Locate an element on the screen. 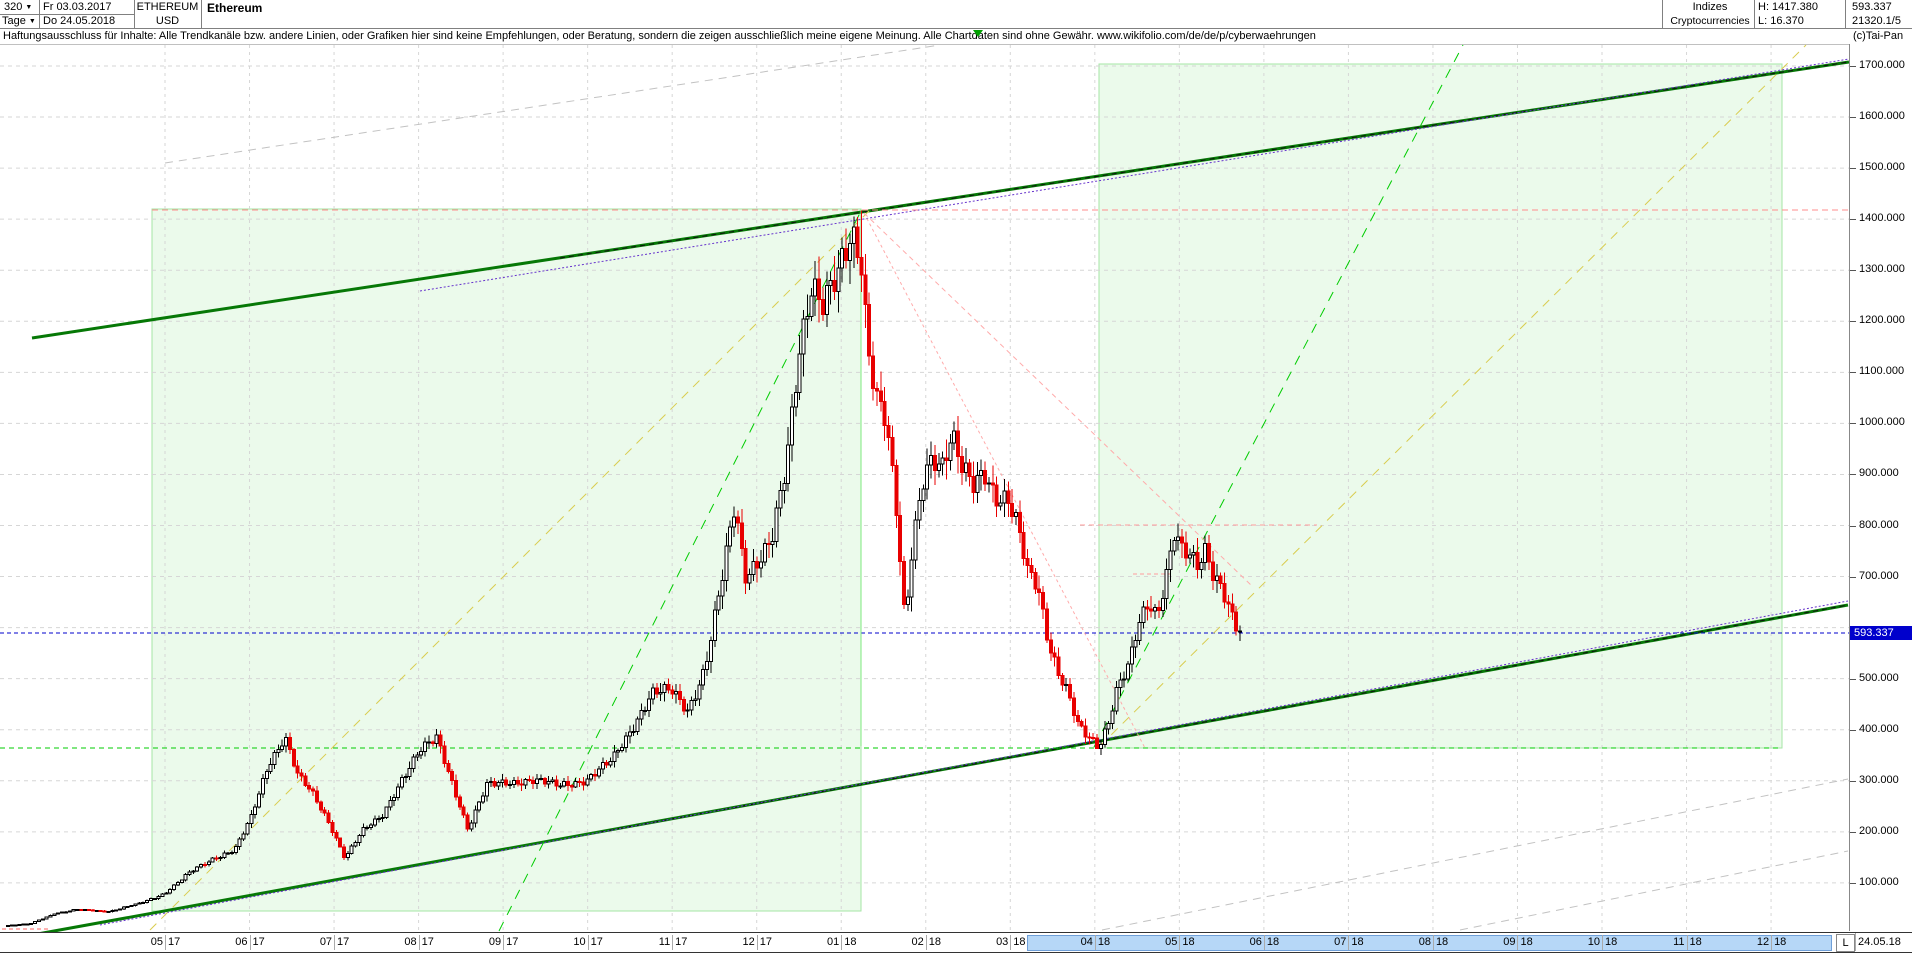  header-secondary-value: 21320.1/5 is located at coordinates (1876, 21).